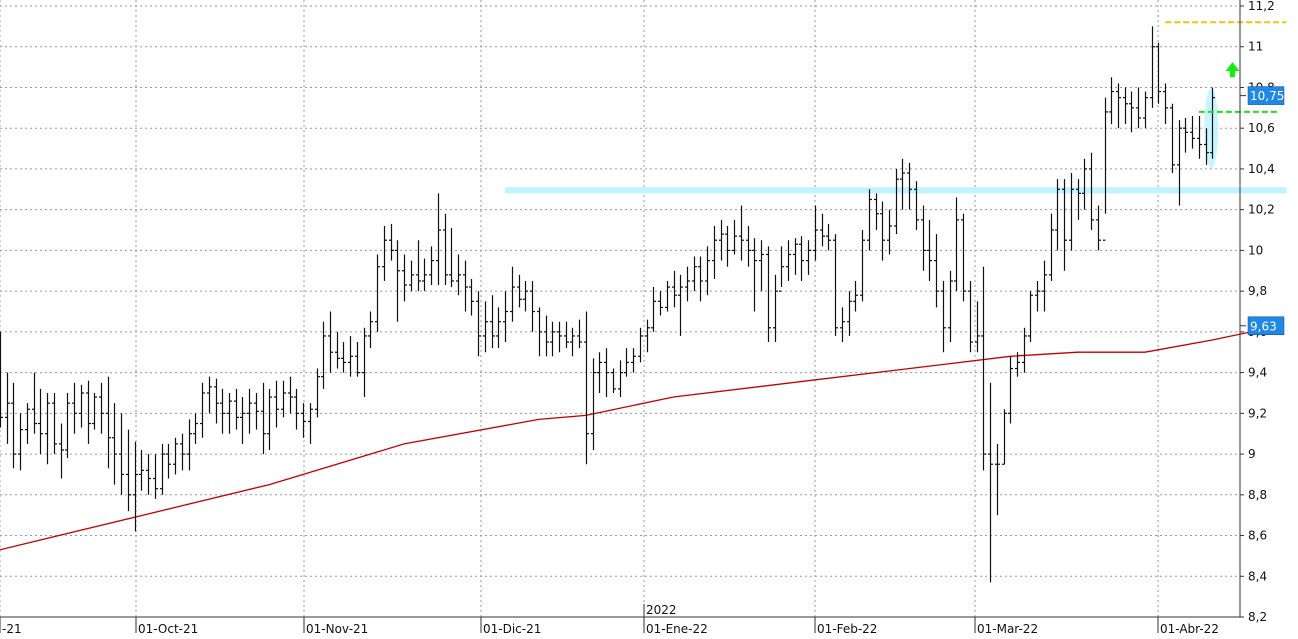 The image size is (1298, 639). What do you see at coordinates (512, 629) in the screenshot?
I see `x-tick-label: 01-Dic-21` at bounding box center [512, 629].